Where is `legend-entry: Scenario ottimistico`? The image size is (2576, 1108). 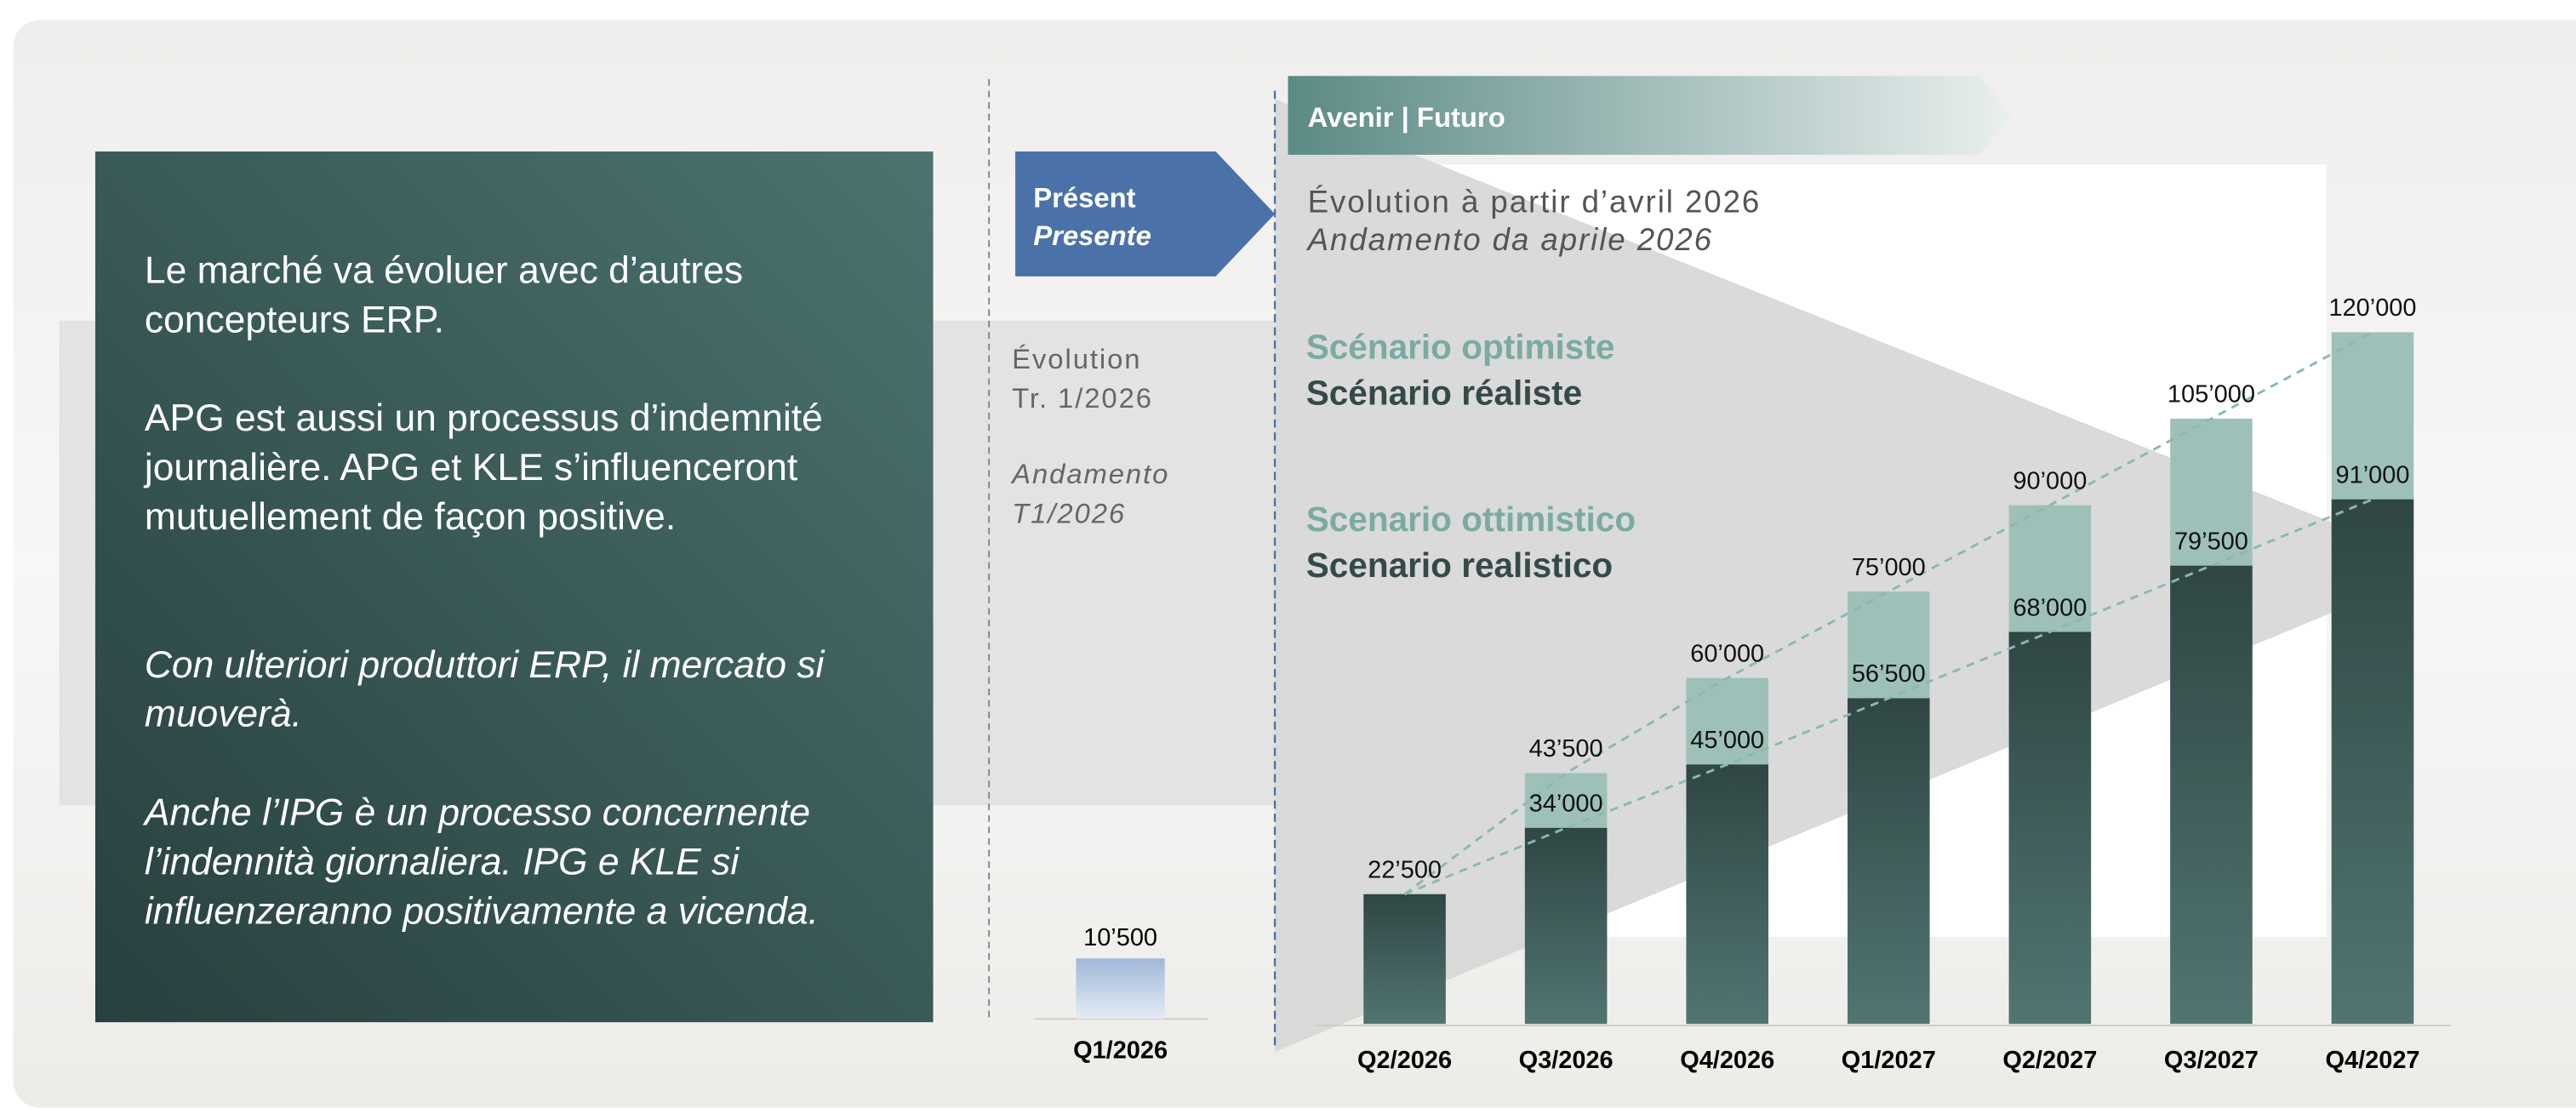 legend-entry: Scenario ottimistico is located at coordinates (1471, 519).